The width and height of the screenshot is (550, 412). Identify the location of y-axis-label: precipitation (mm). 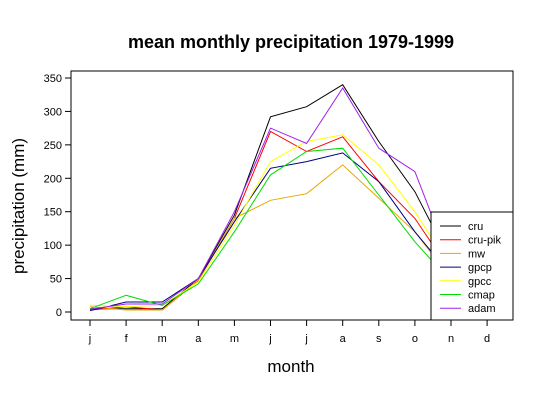
(18, 206).